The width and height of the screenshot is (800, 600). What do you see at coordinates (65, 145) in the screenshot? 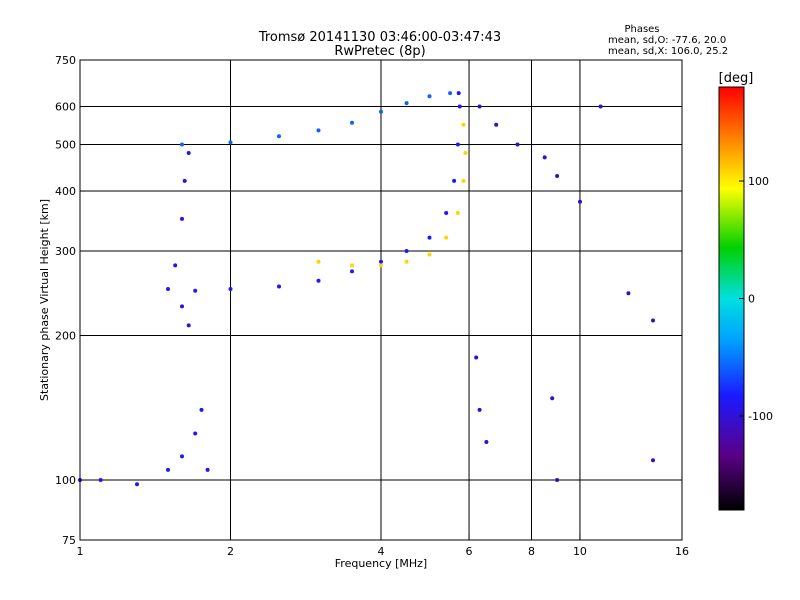
I see `y-tick-label: 500` at bounding box center [65, 145].